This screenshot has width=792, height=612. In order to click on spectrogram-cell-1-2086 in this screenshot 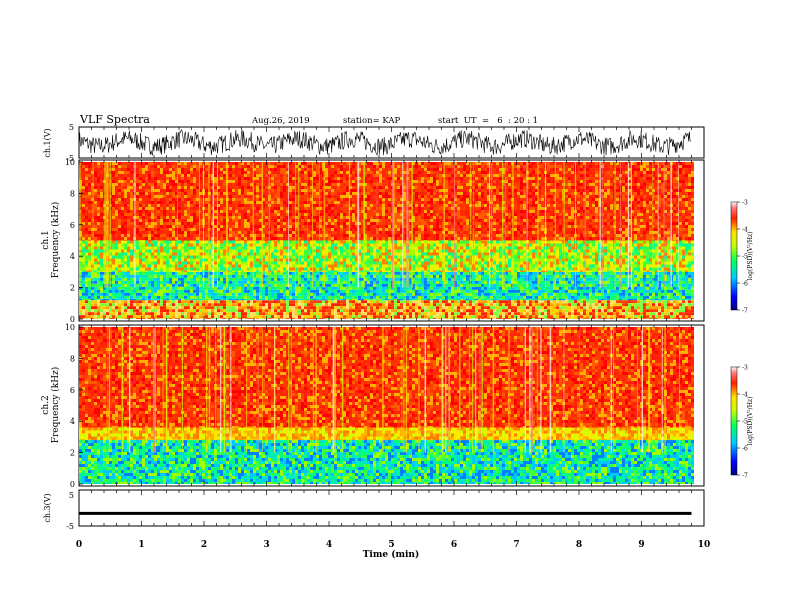, I will do `click(275, 276)`.